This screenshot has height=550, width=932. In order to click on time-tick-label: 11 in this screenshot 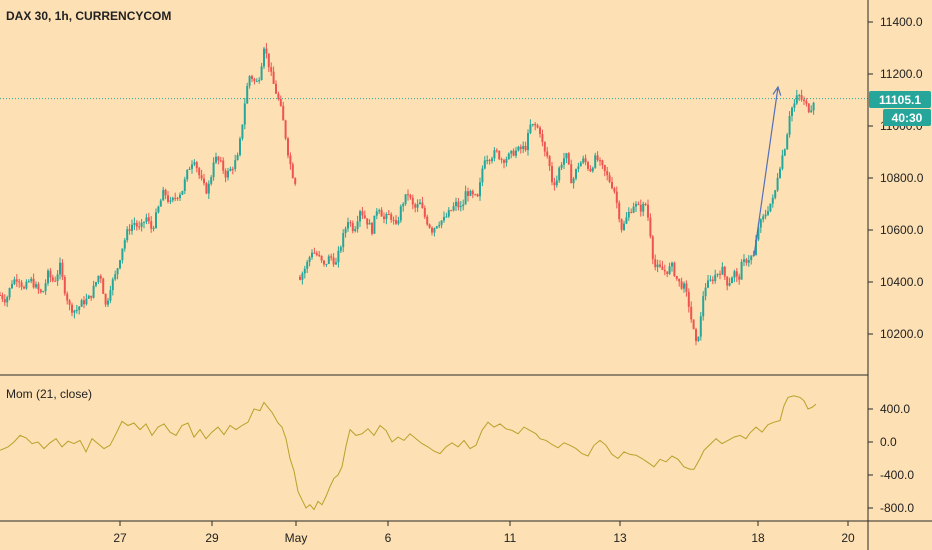, I will do `click(510, 538)`.